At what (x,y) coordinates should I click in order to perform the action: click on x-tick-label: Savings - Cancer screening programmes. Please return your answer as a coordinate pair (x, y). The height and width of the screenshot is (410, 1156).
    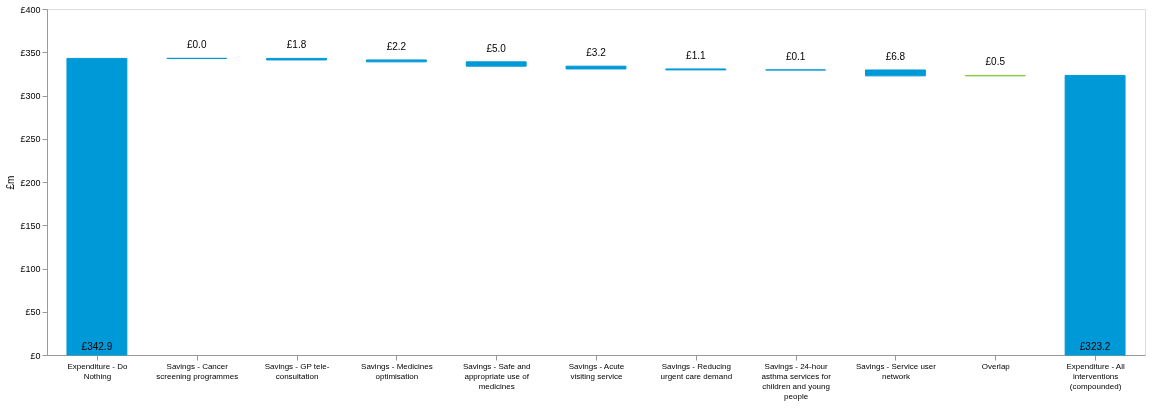
    Looking at the image, I should click on (197, 371).